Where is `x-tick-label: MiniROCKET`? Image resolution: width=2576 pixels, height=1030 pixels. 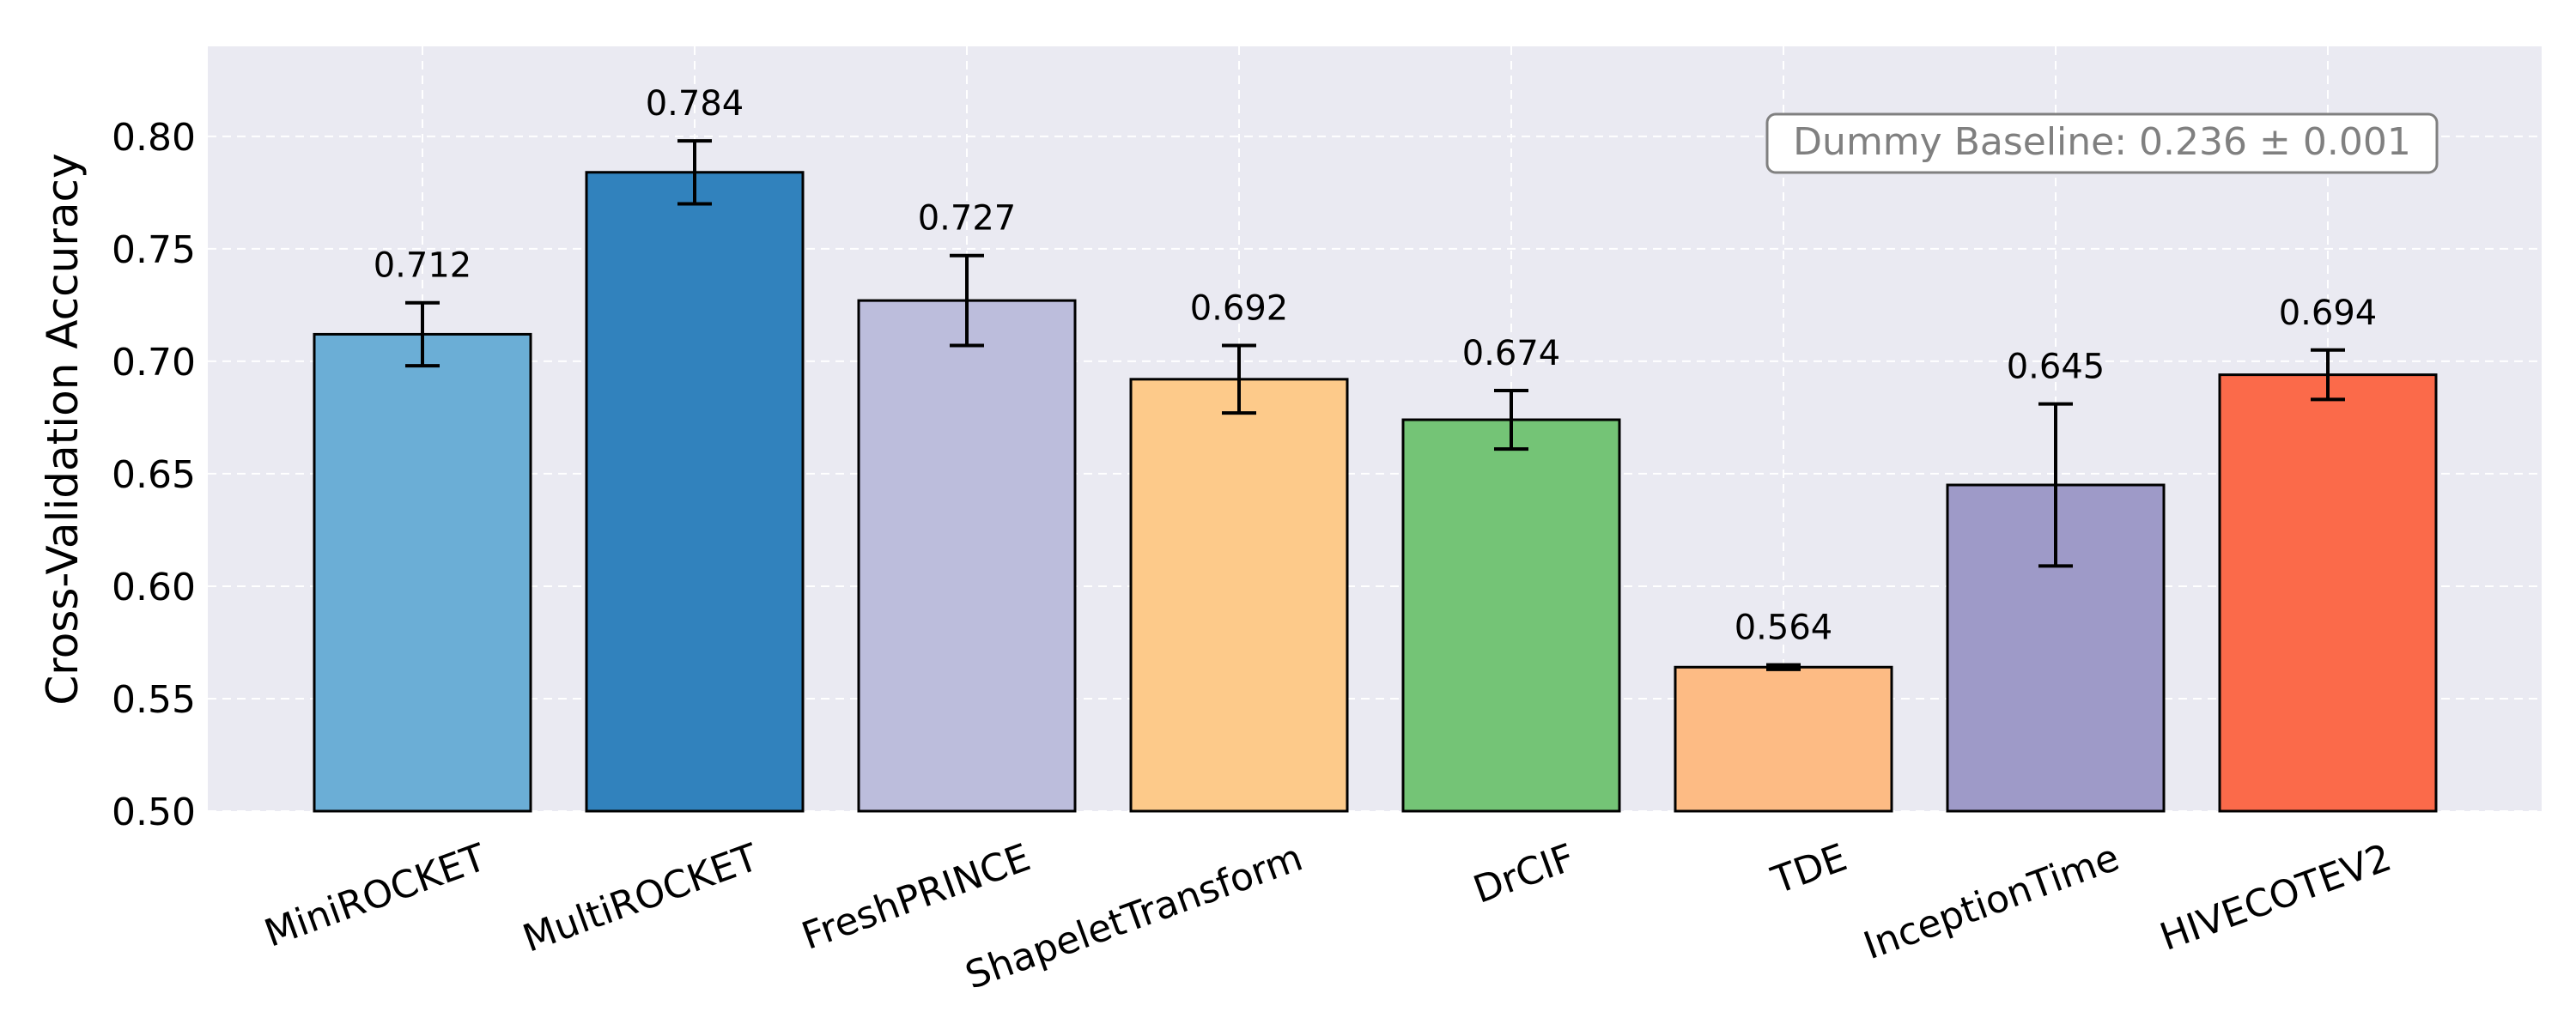 x-tick-label: MiniROCKET is located at coordinates (376, 896).